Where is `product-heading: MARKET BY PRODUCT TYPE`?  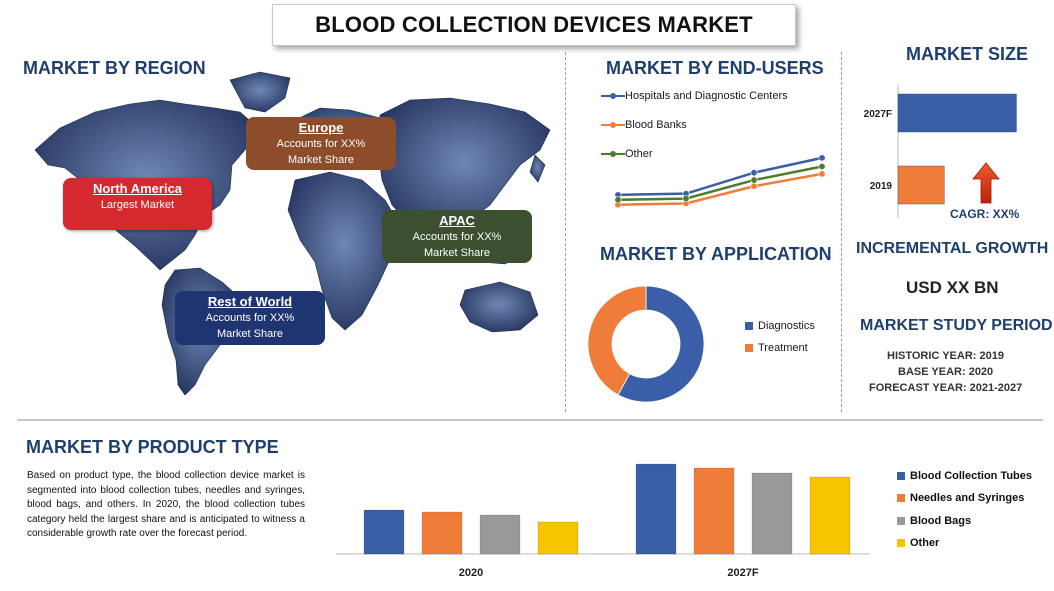 product-heading: MARKET BY PRODUCT TYPE is located at coordinates (152, 447).